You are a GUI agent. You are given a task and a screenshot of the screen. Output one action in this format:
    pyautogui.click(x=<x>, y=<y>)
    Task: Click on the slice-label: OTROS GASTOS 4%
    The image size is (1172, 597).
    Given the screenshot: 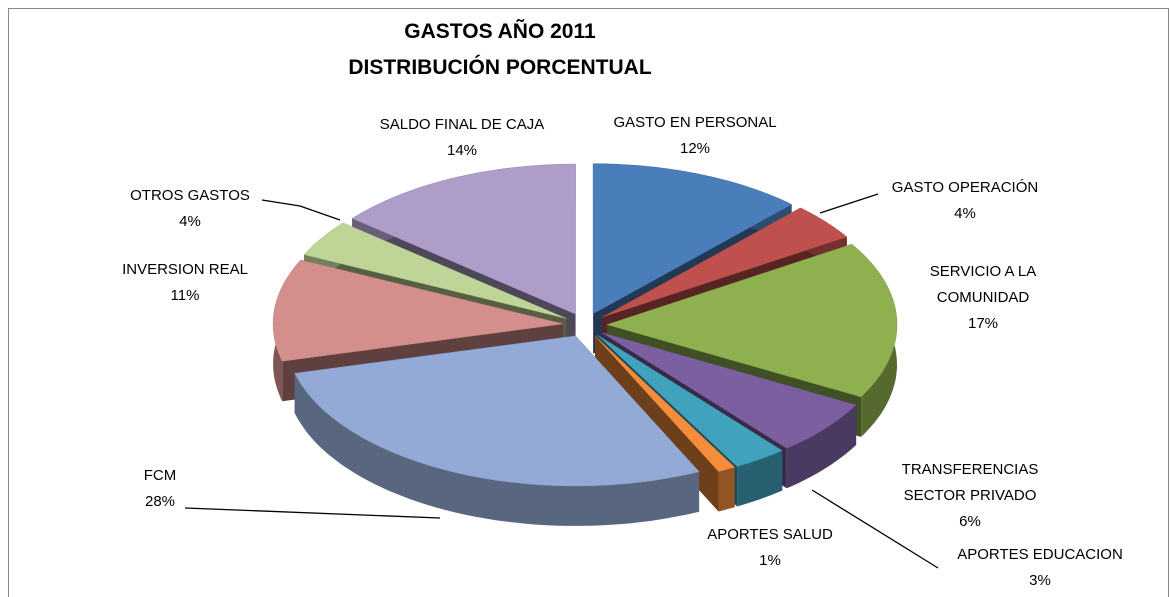 What is the action you would take?
    pyautogui.click(x=190, y=209)
    